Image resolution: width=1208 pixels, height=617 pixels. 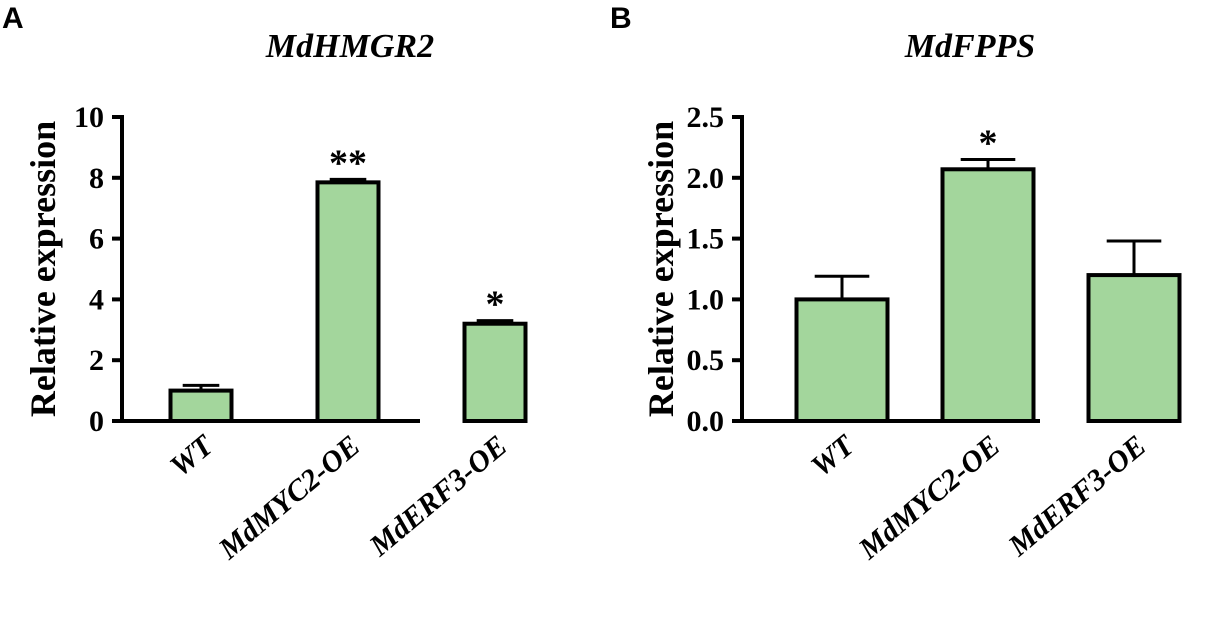 I want to click on y-tick-label: 8, so click(x=96, y=178).